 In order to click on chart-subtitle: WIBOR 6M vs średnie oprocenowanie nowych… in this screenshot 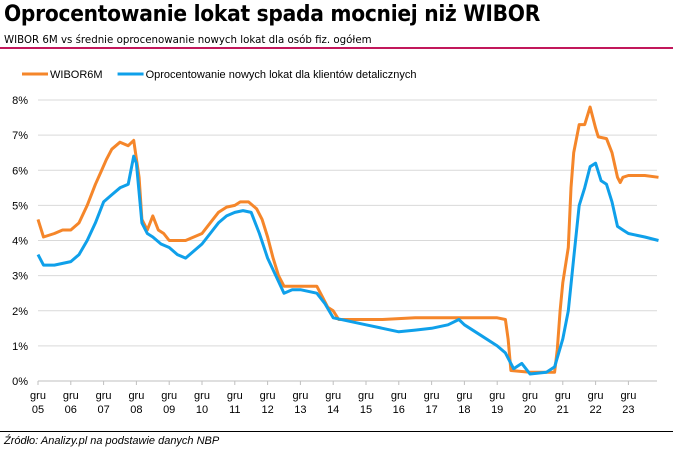, I will do `click(188, 39)`.